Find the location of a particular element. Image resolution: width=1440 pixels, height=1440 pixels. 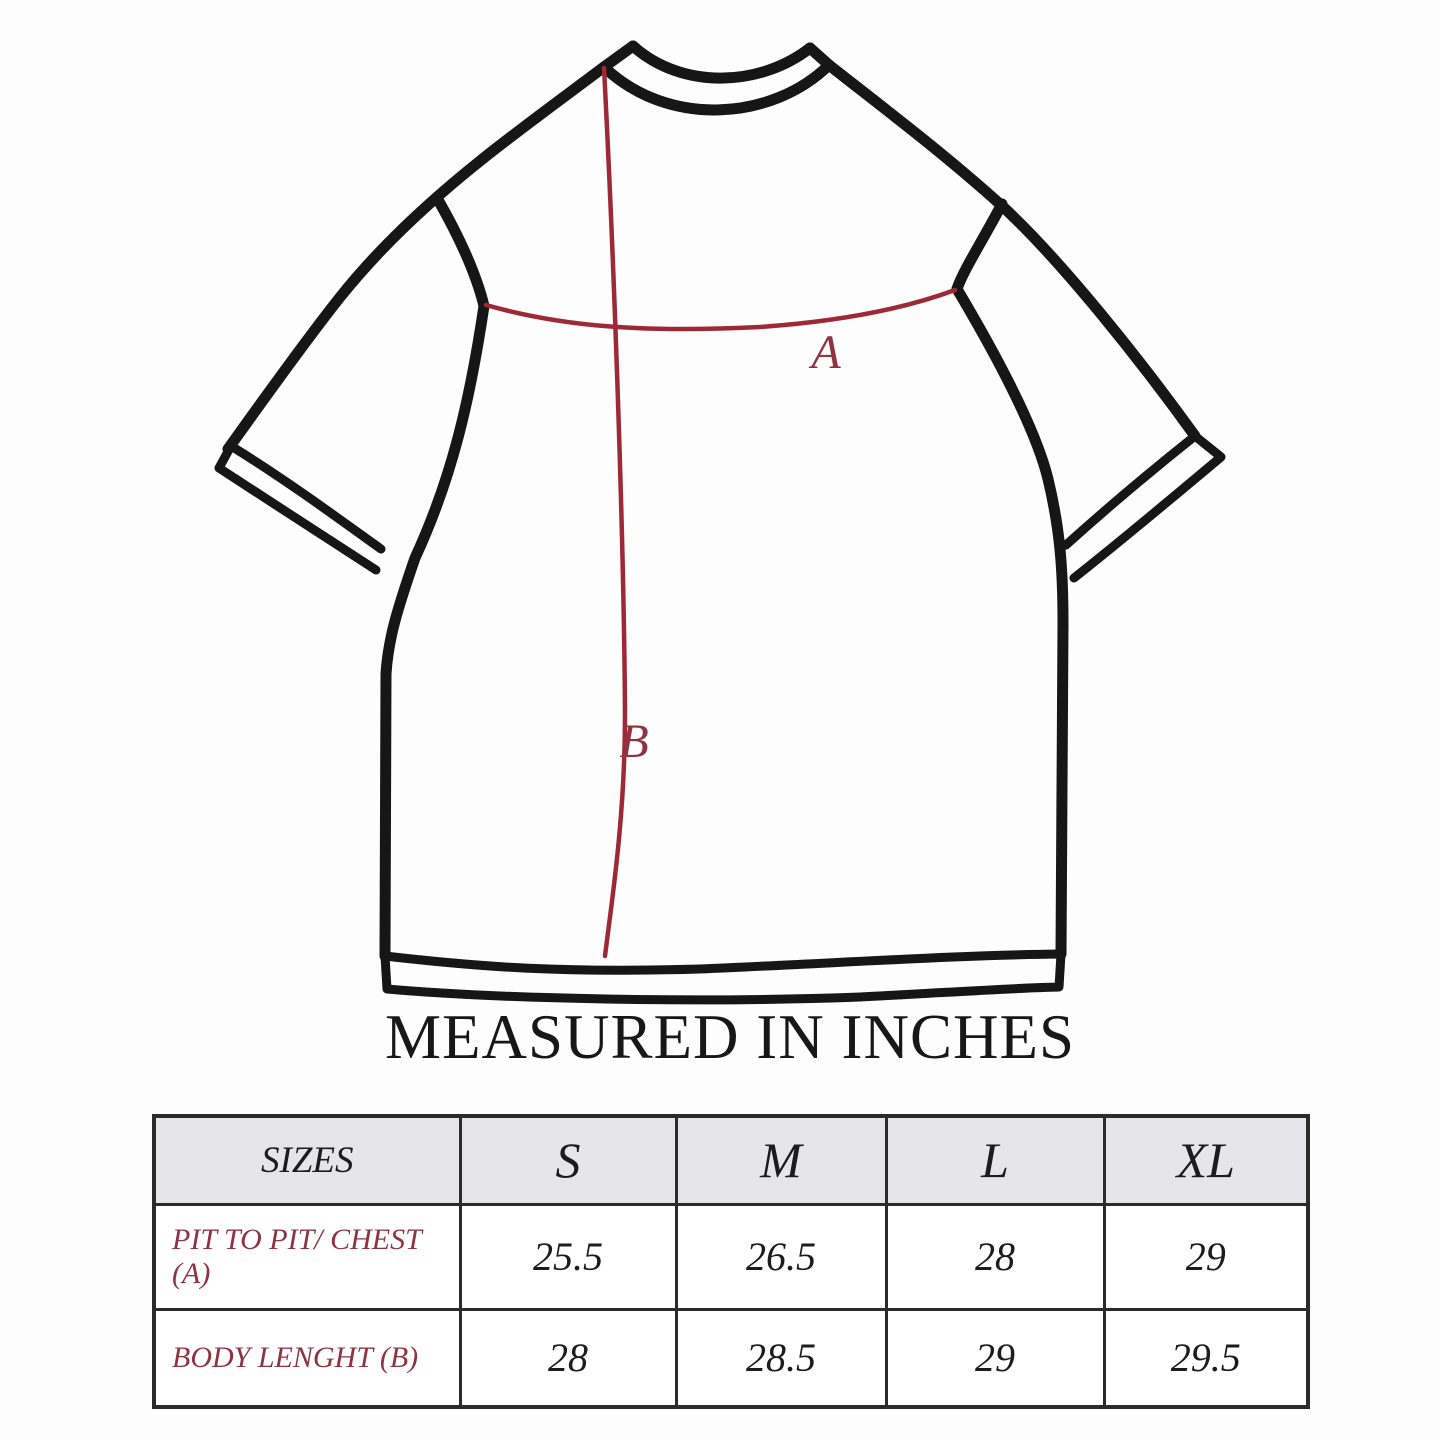

size-table-header-row: SIZES S M L XL is located at coordinates (731, 1160).